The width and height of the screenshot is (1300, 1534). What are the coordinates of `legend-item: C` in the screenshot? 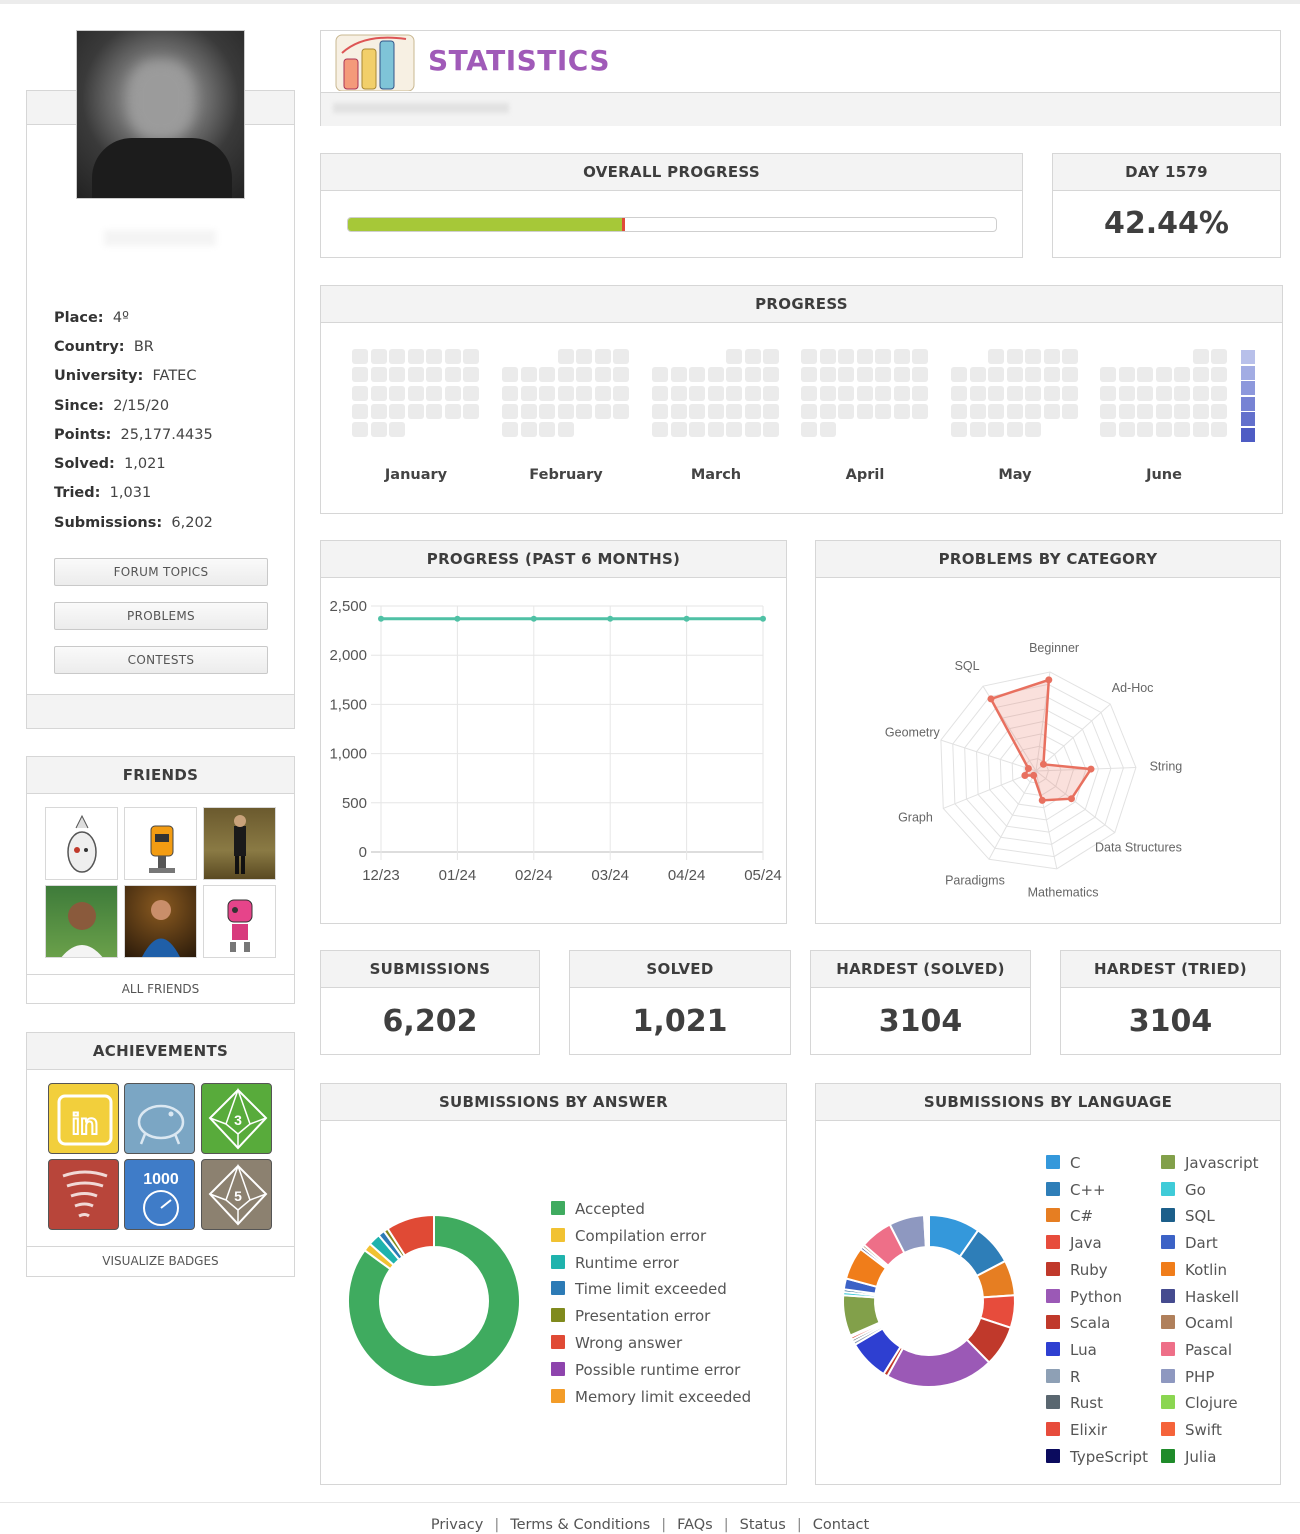 It's located at (1063, 1163).